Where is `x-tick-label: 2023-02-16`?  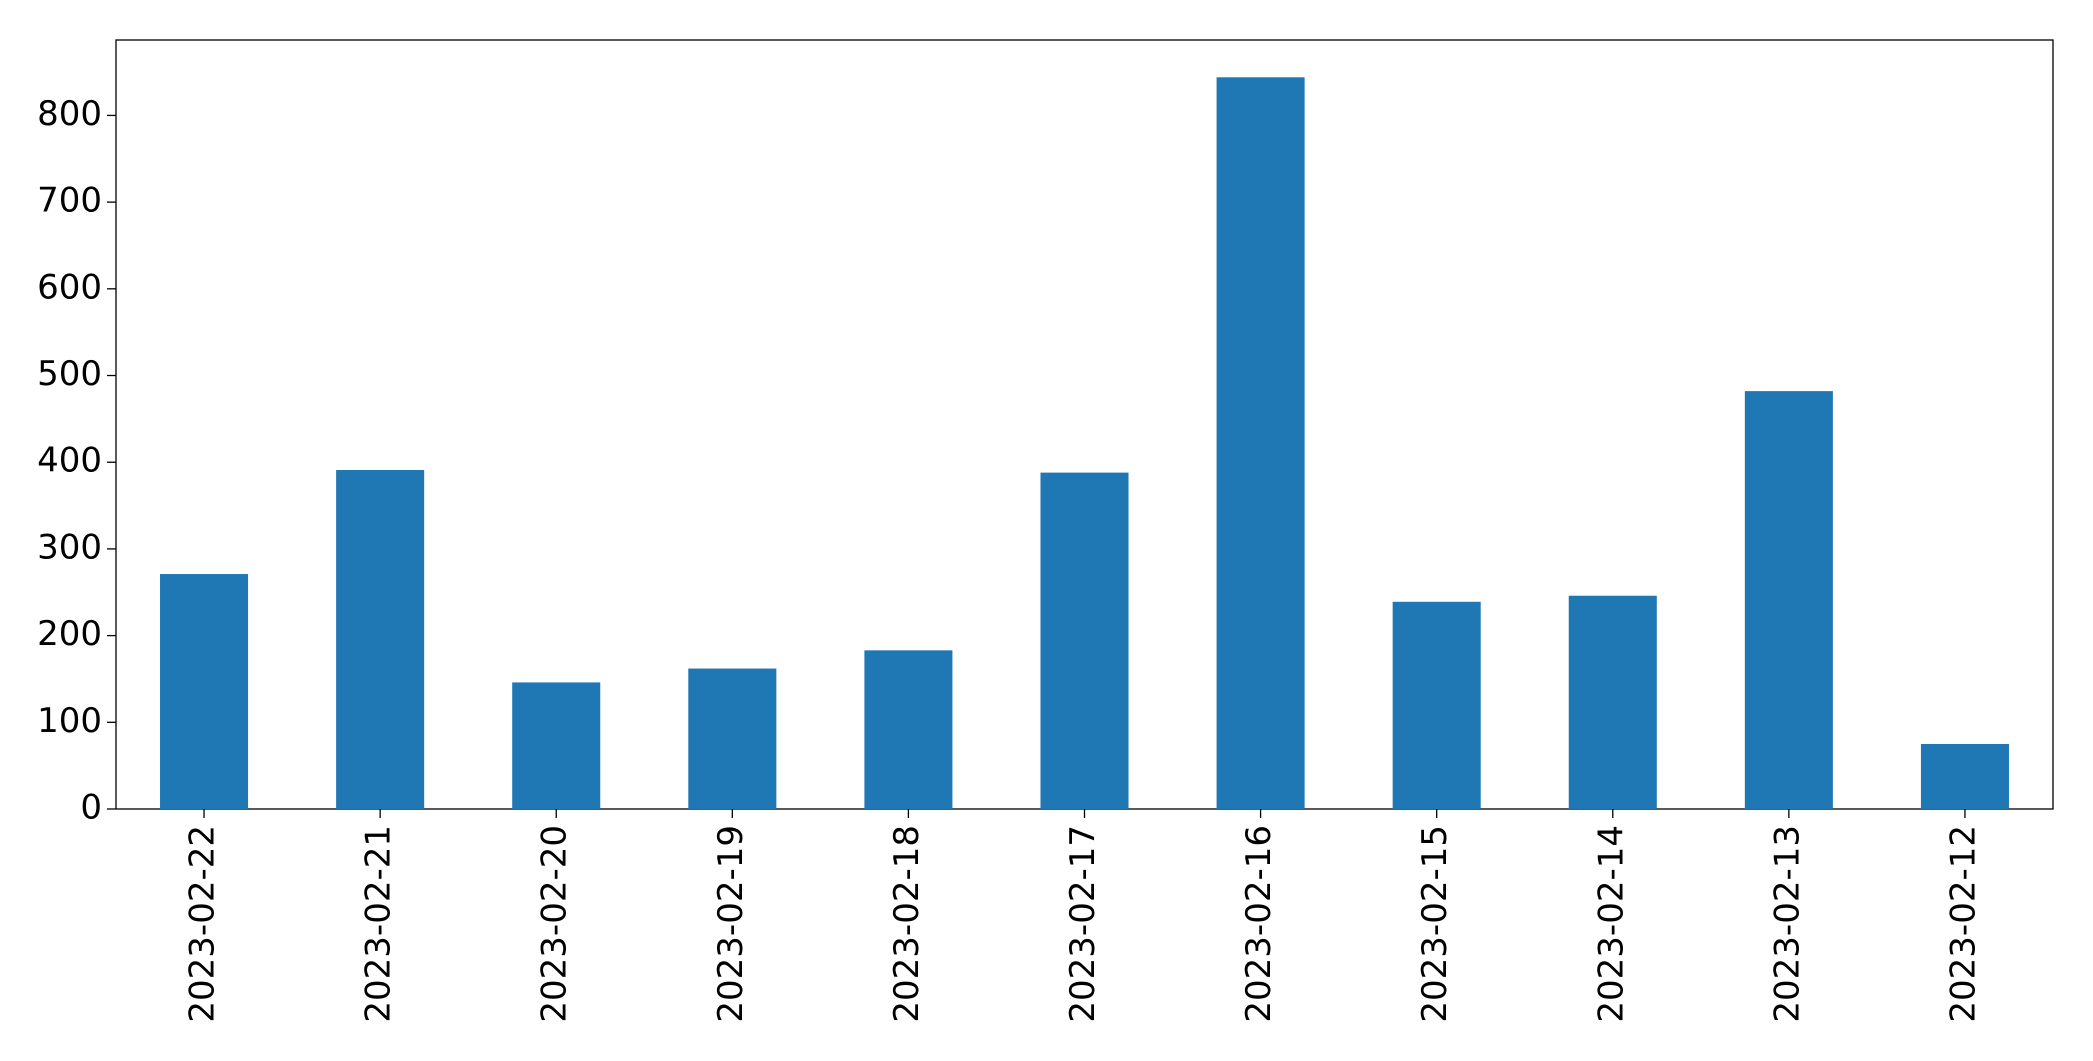
x-tick-label: 2023-02-16 is located at coordinates (1259, 924).